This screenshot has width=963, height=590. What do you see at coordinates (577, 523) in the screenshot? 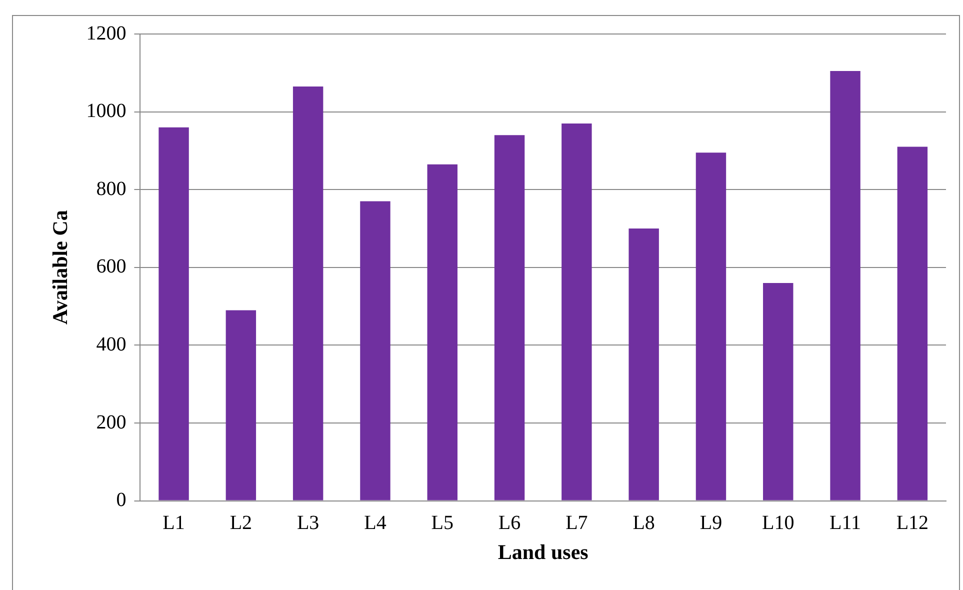
I see `x-tick-label: L7` at bounding box center [577, 523].